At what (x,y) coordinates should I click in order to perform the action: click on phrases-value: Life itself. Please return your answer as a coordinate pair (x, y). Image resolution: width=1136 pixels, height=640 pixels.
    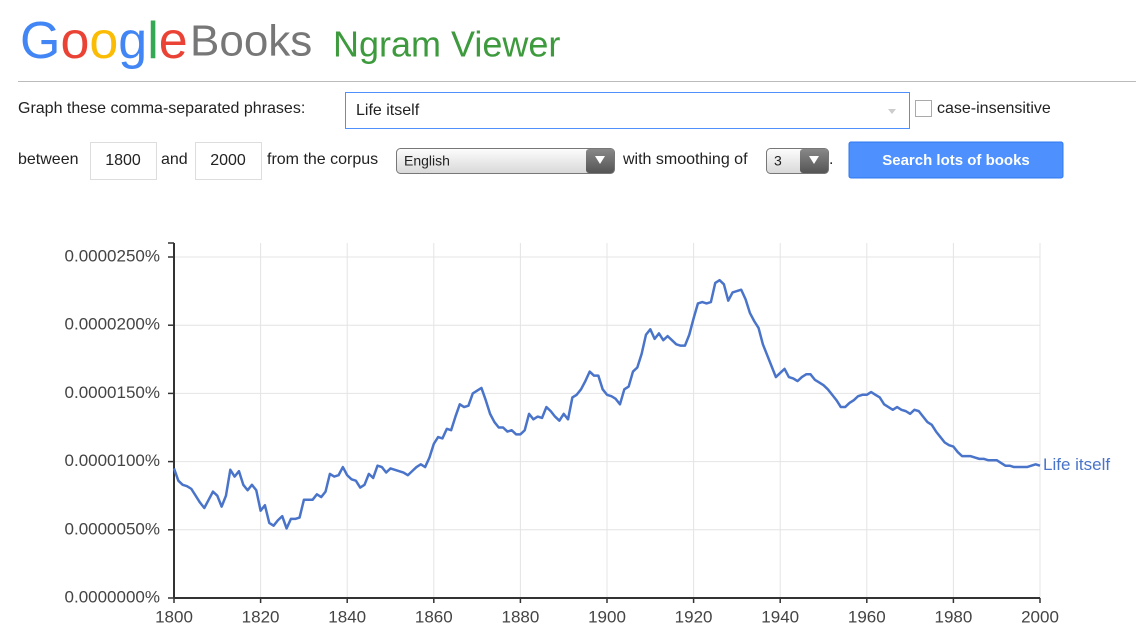
    Looking at the image, I should click on (388, 110).